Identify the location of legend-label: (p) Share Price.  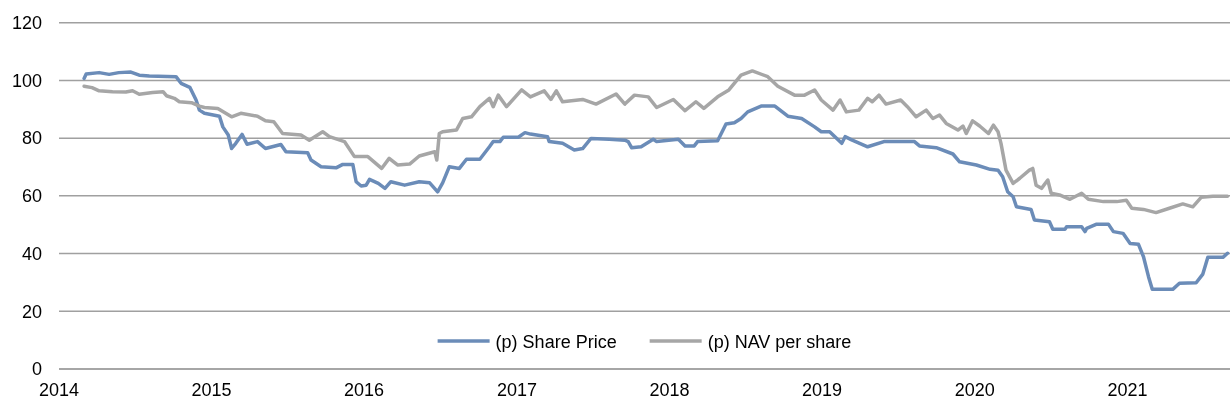
(556, 341).